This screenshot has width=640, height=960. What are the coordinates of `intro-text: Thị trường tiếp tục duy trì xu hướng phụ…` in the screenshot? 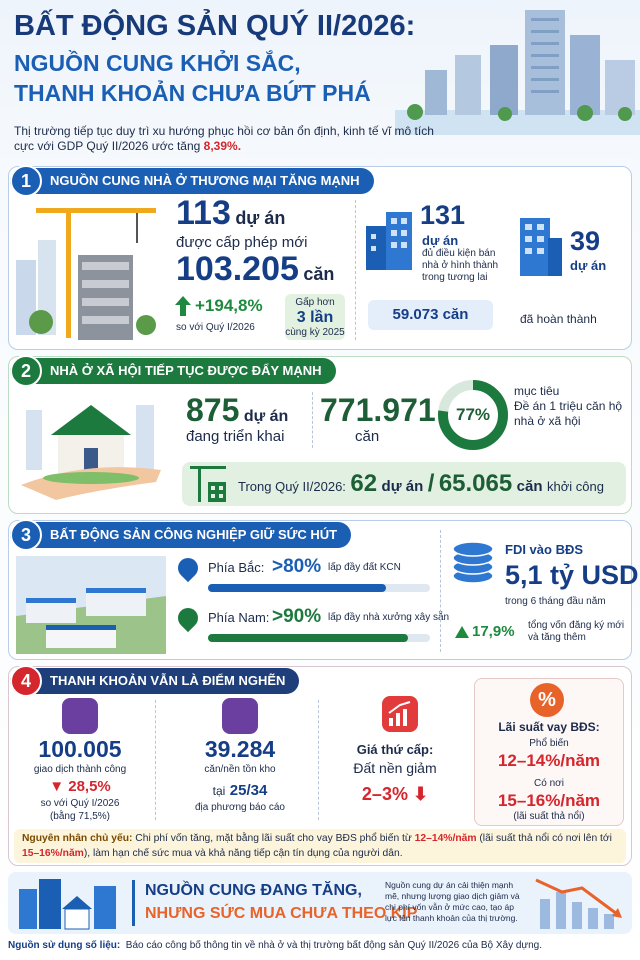 It's located at (224, 138).